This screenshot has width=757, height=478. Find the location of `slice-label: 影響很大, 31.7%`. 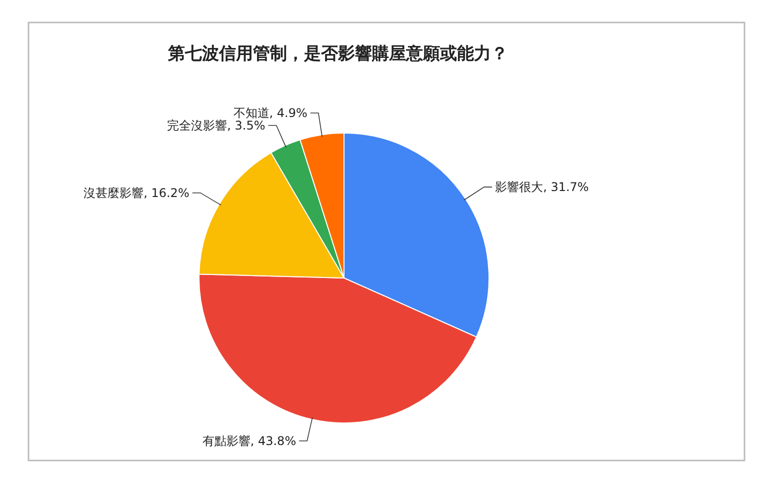

slice-label: 影響很大, 31.7% is located at coordinates (542, 187).